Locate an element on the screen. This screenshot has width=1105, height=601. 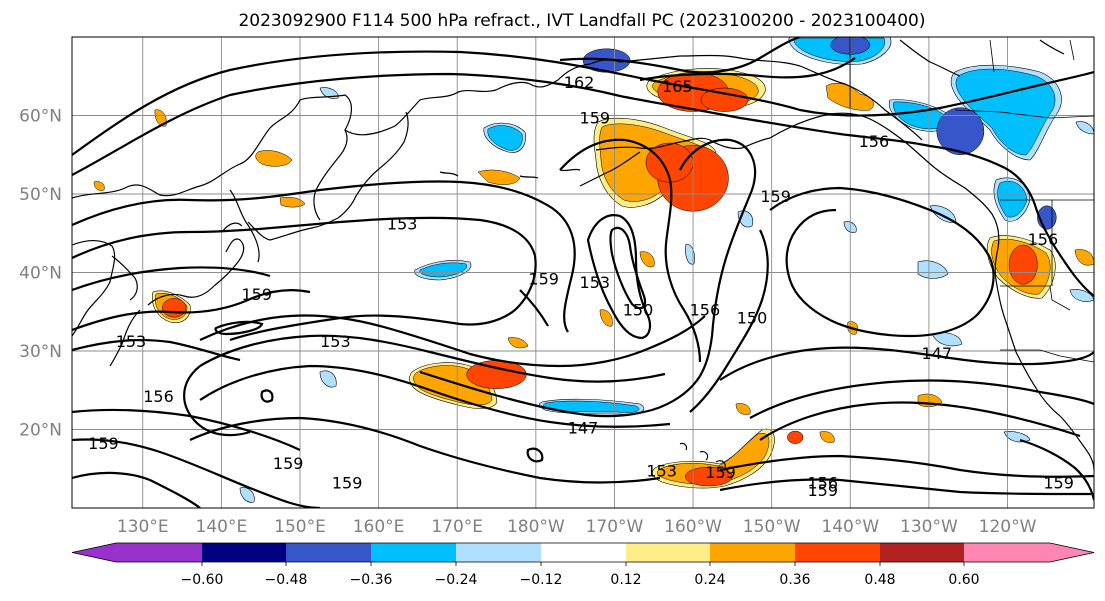
contour-label-23: 159 is located at coordinates (823, 490).